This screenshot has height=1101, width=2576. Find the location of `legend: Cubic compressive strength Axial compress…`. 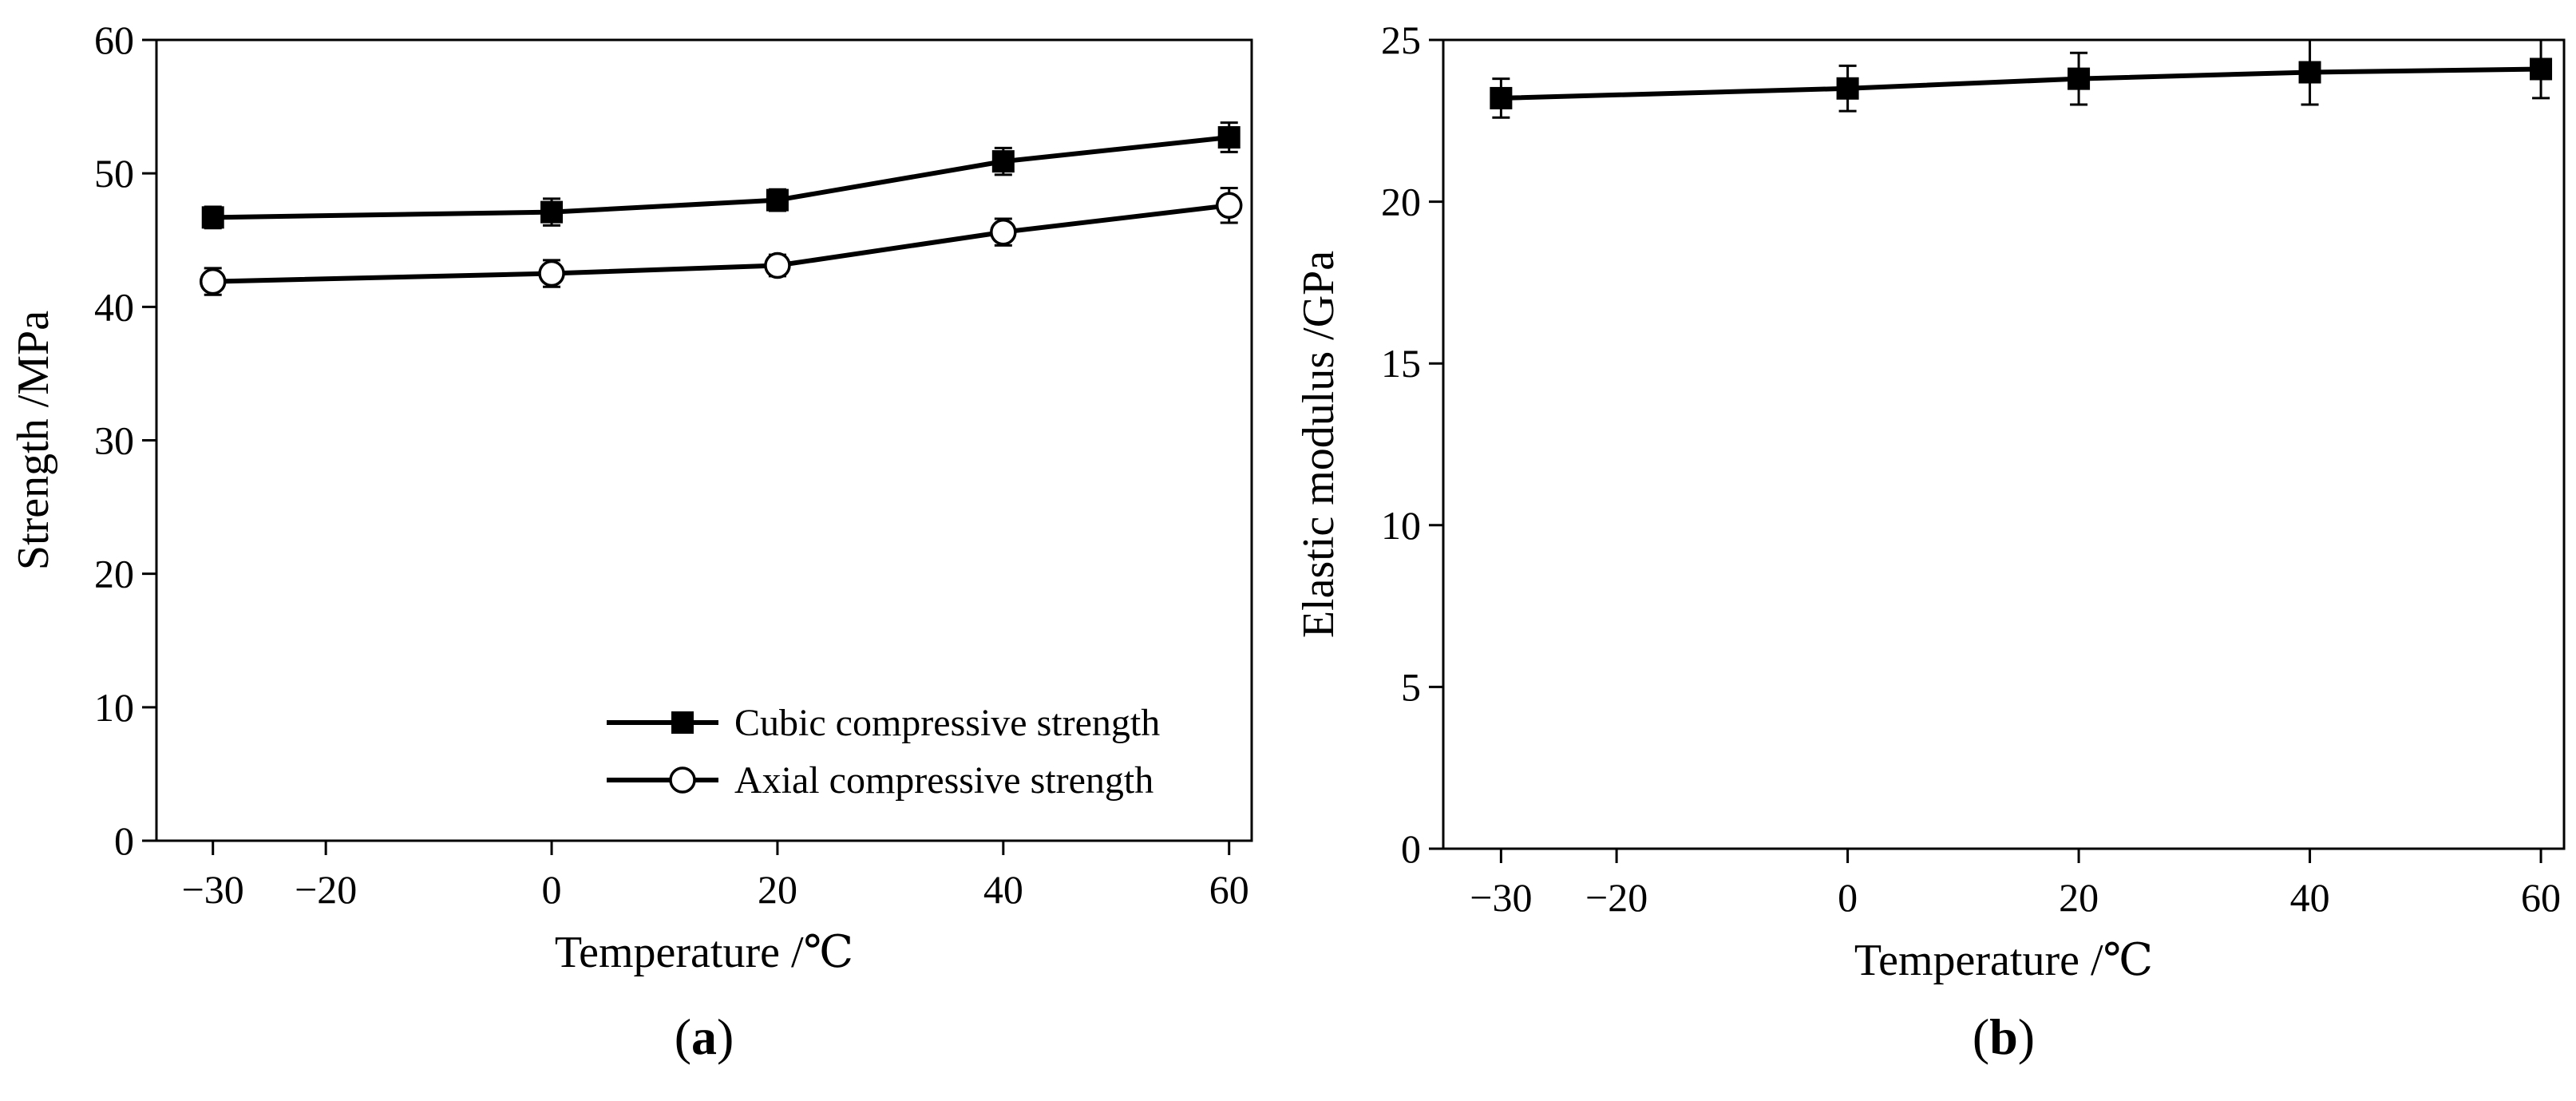

legend: Cubic compressive strength Axial compress… is located at coordinates (883, 752).